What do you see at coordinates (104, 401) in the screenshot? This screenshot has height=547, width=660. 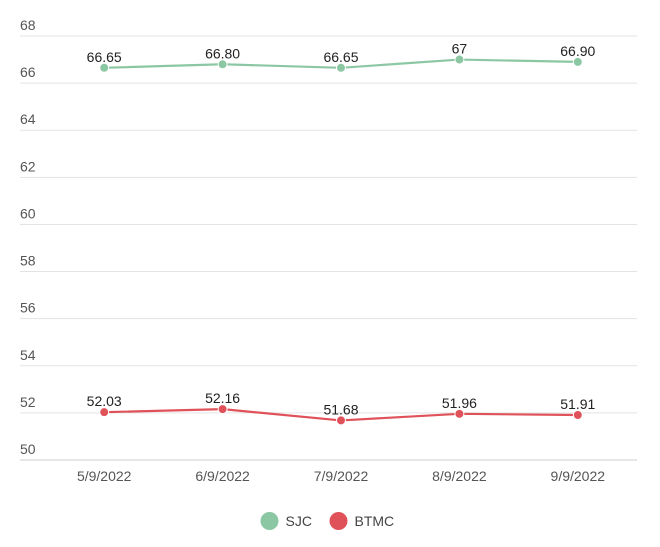 I see `data-label: 52.03` at bounding box center [104, 401].